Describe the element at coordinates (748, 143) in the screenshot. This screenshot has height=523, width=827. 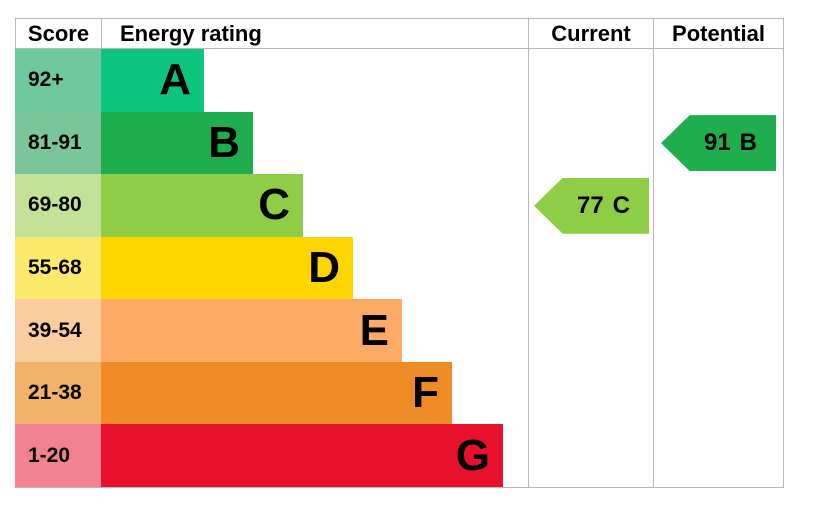
I see `potential-rating-letter: B` at that location.